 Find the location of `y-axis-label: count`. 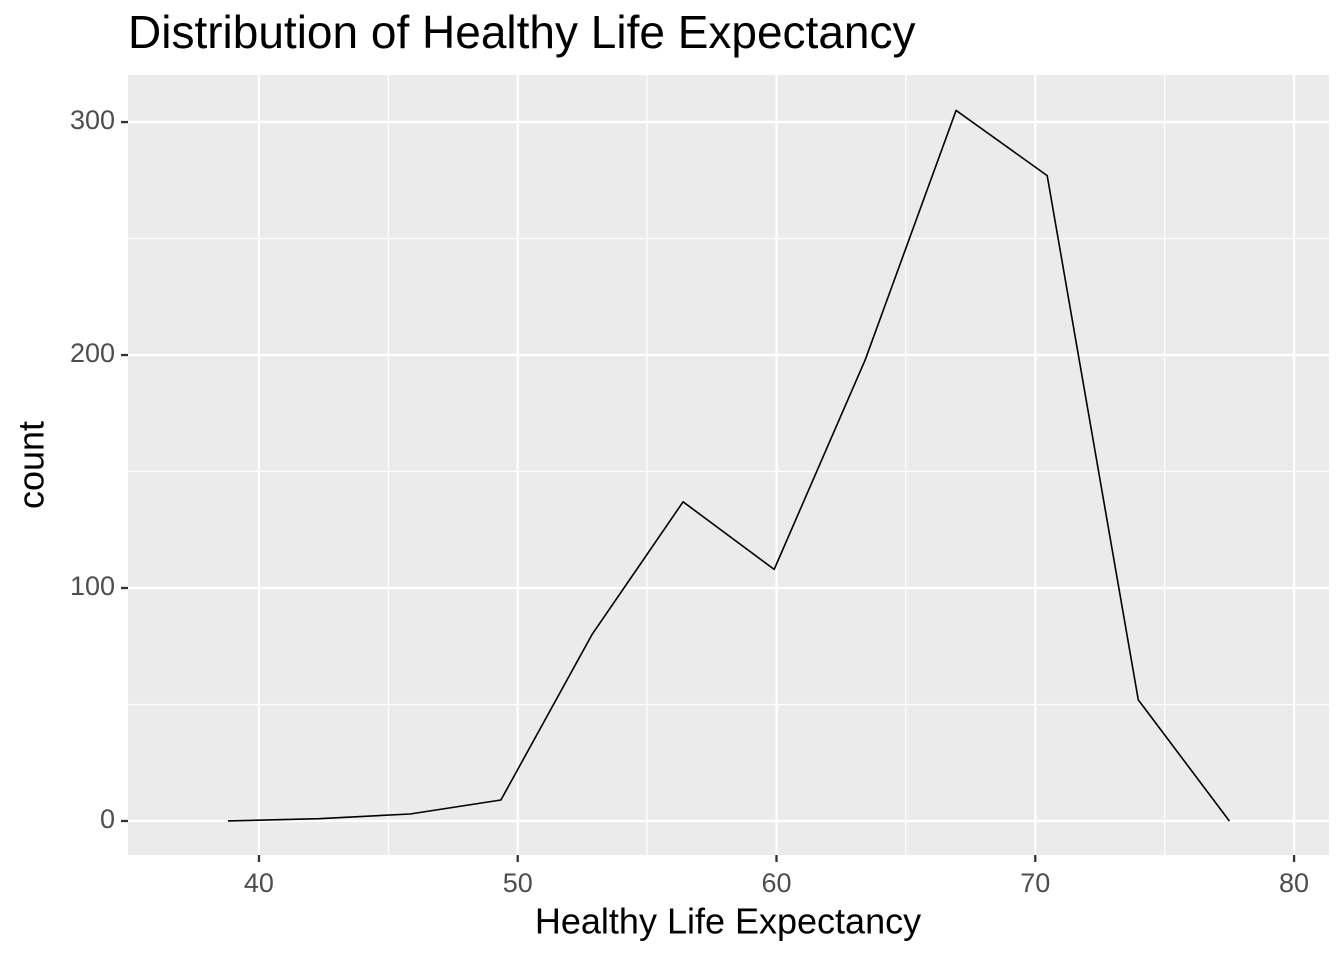

y-axis-label: count is located at coordinates (31, 465).